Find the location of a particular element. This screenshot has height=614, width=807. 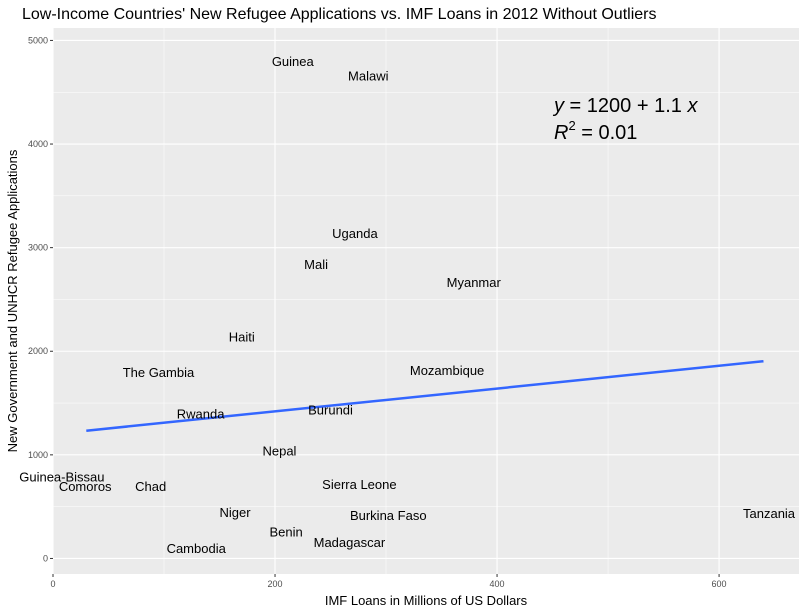

x-tick-label: 600 is located at coordinates (719, 584).